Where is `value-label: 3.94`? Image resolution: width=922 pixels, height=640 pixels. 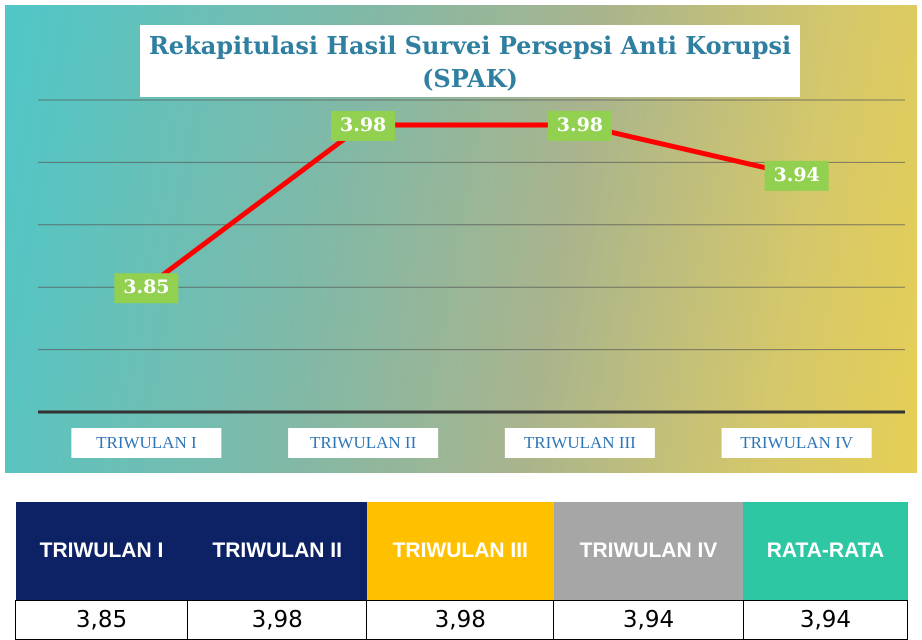 value-label: 3.94 is located at coordinates (796, 175).